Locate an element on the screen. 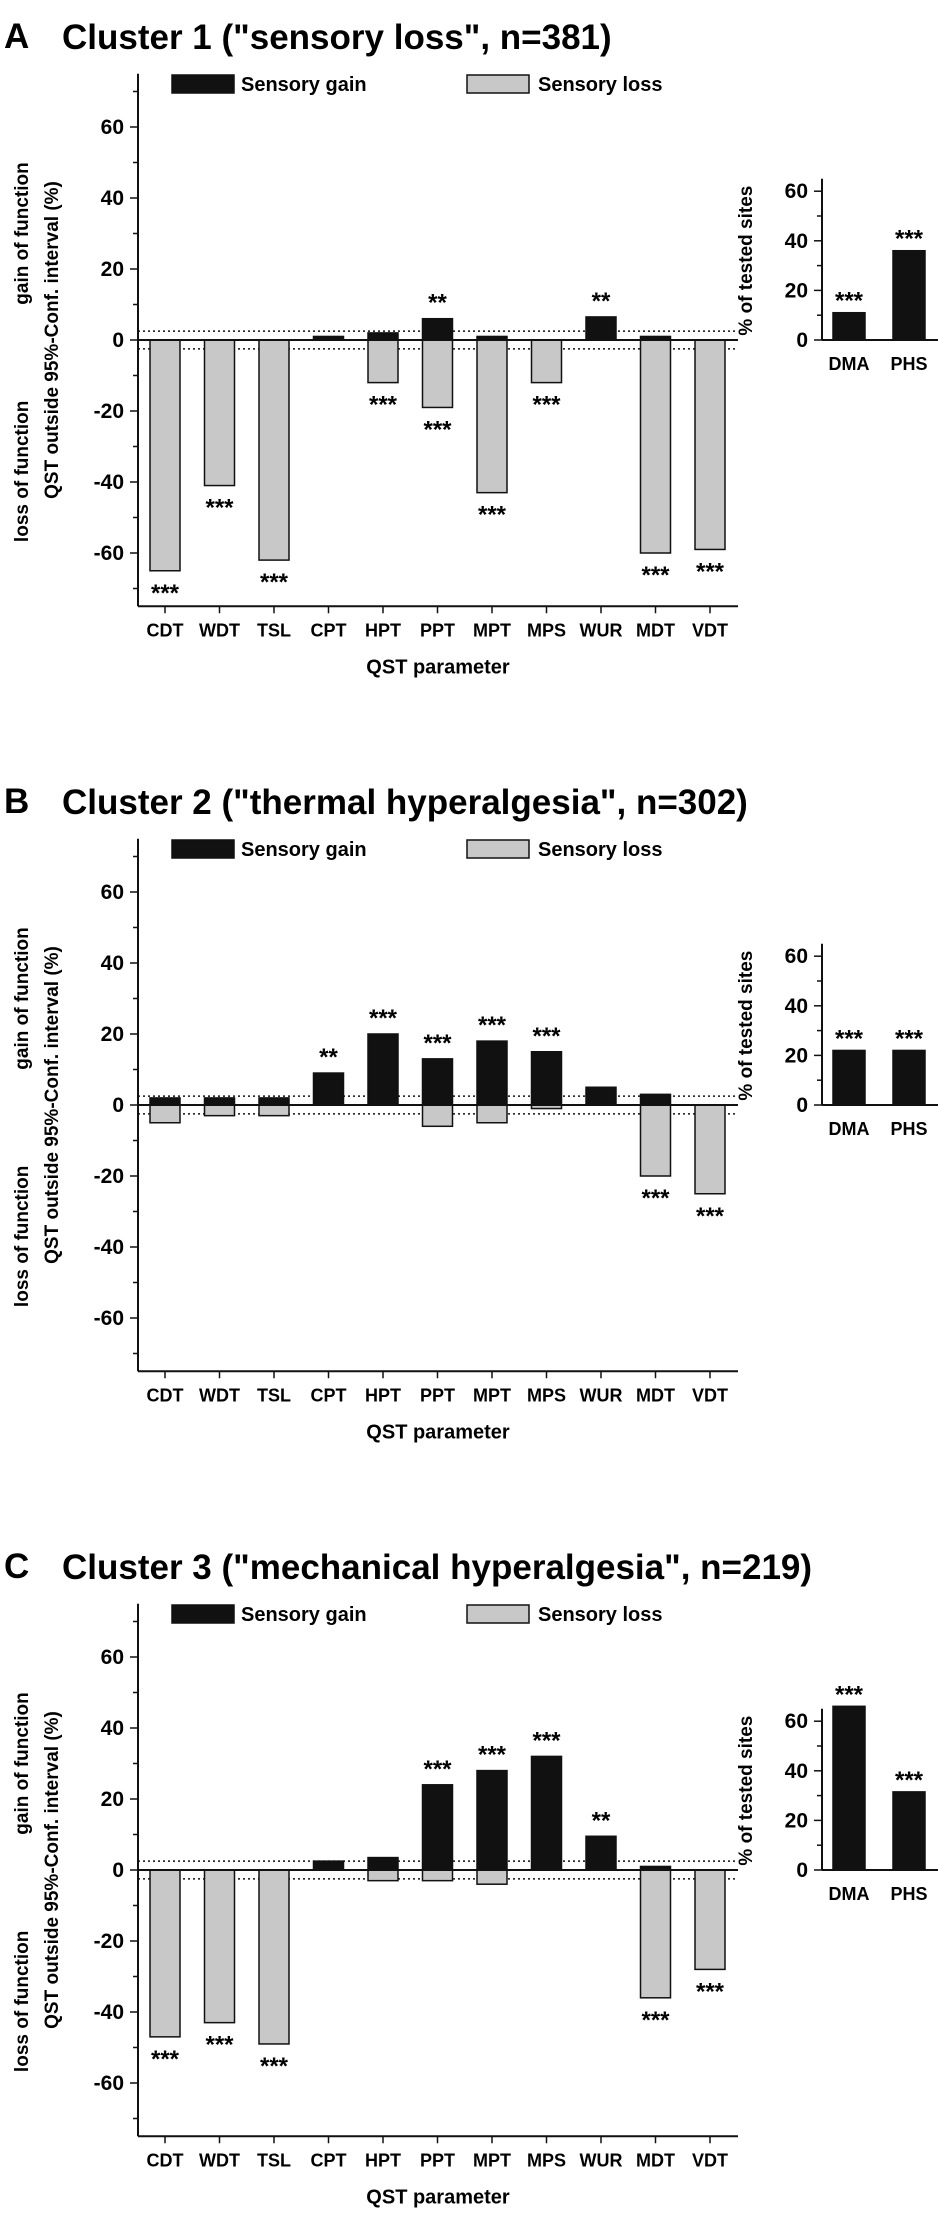  bar-gain-cdt is located at coordinates (165, 1101).